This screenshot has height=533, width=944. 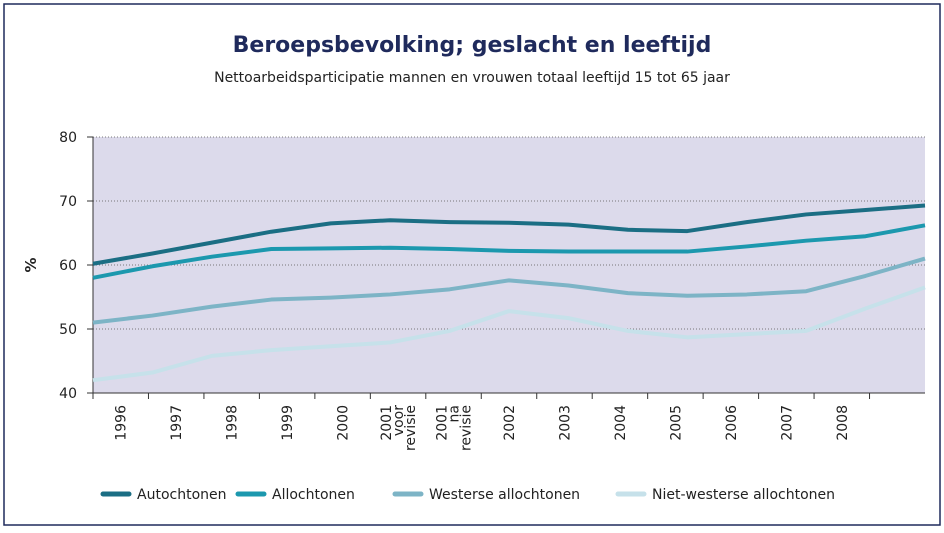 What do you see at coordinates (233, 423) in the screenshot?
I see `x-tick-label: 1998` at bounding box center [233, 423].